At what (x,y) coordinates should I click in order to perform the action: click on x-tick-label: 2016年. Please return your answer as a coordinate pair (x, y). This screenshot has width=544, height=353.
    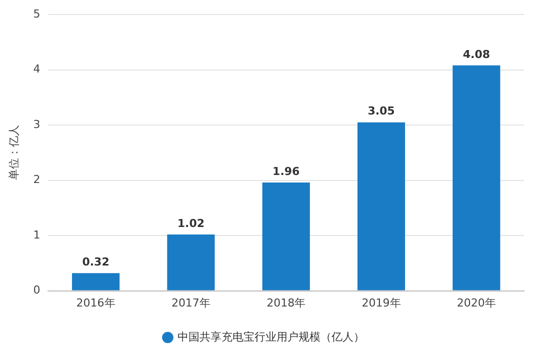
    Looking at the image, I should click on (96, 303).